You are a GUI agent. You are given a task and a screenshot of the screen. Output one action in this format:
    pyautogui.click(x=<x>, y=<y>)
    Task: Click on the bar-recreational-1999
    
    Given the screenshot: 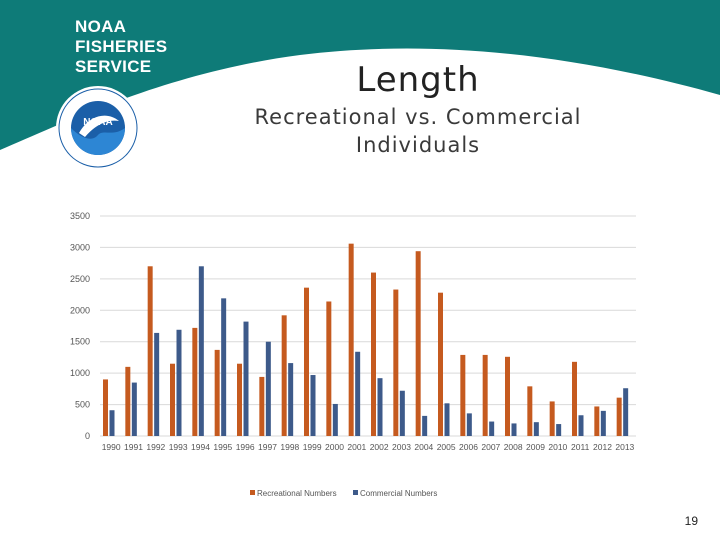 What is the action you would take?
    pyautogui.click(x=306, y=361)
    